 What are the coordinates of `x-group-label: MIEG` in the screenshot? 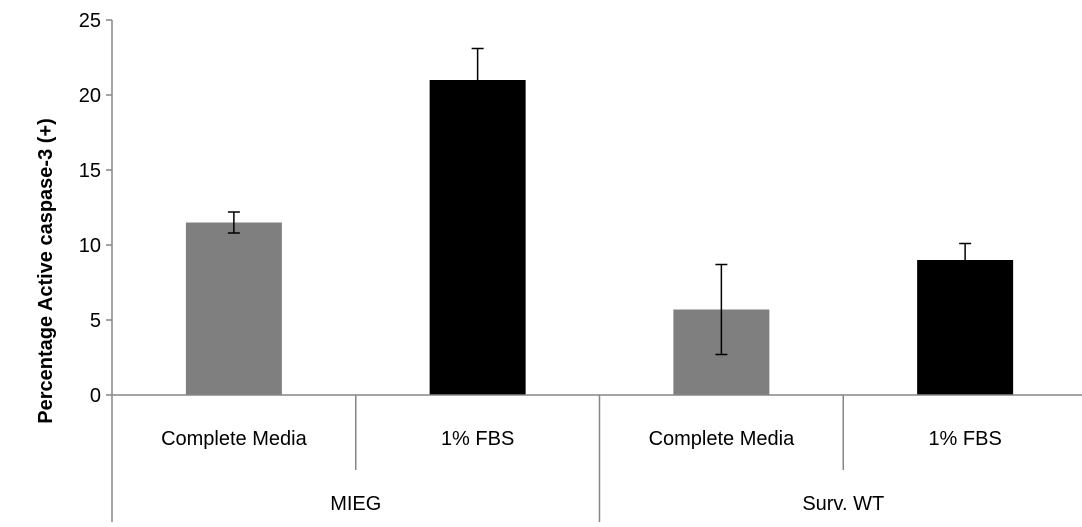 It's located at (355, 504).